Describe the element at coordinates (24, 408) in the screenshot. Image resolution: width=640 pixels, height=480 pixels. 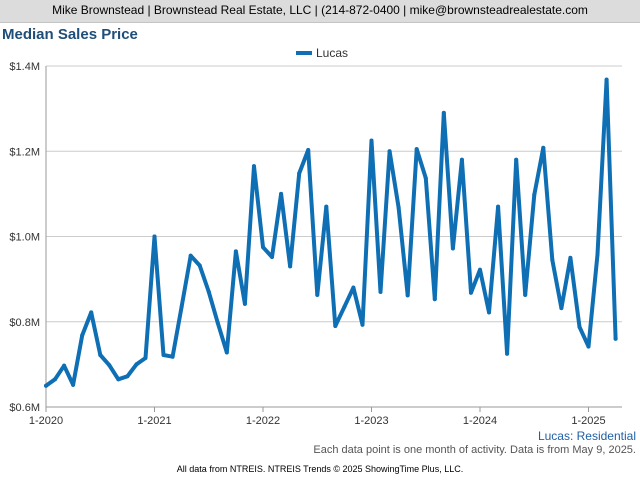
I see `y-tick-label: $0.6M` at that location.